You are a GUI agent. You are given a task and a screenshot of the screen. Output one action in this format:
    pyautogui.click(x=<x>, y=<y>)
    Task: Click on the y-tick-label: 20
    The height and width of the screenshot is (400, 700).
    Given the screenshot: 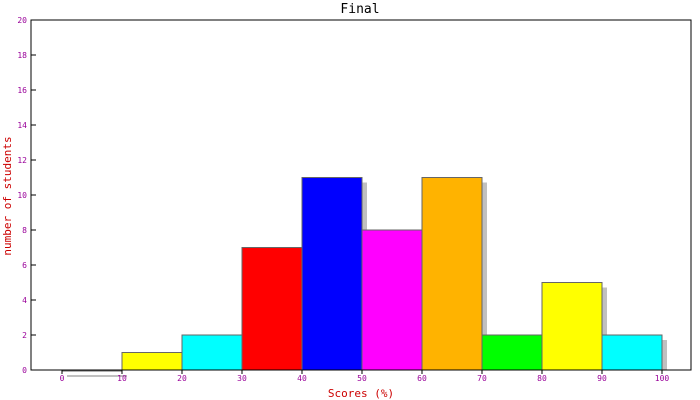 What is the action you would take?
    pyautogui.click(x=22, y=20)
    